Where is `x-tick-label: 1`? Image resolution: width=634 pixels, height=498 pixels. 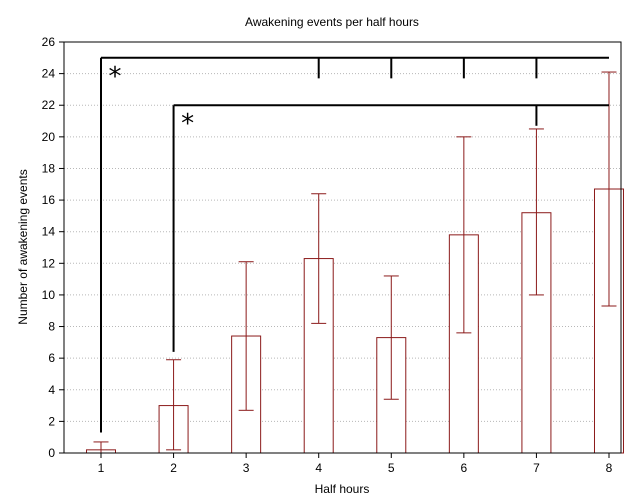
x-tick-label: 1 is located at coordinates (101, 468).